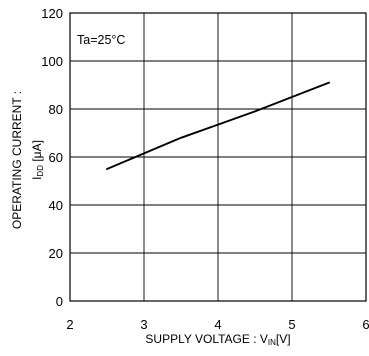 This screenshot has width=369, height=356. I want to click on x-tick-label: 4, so click(217, 324).